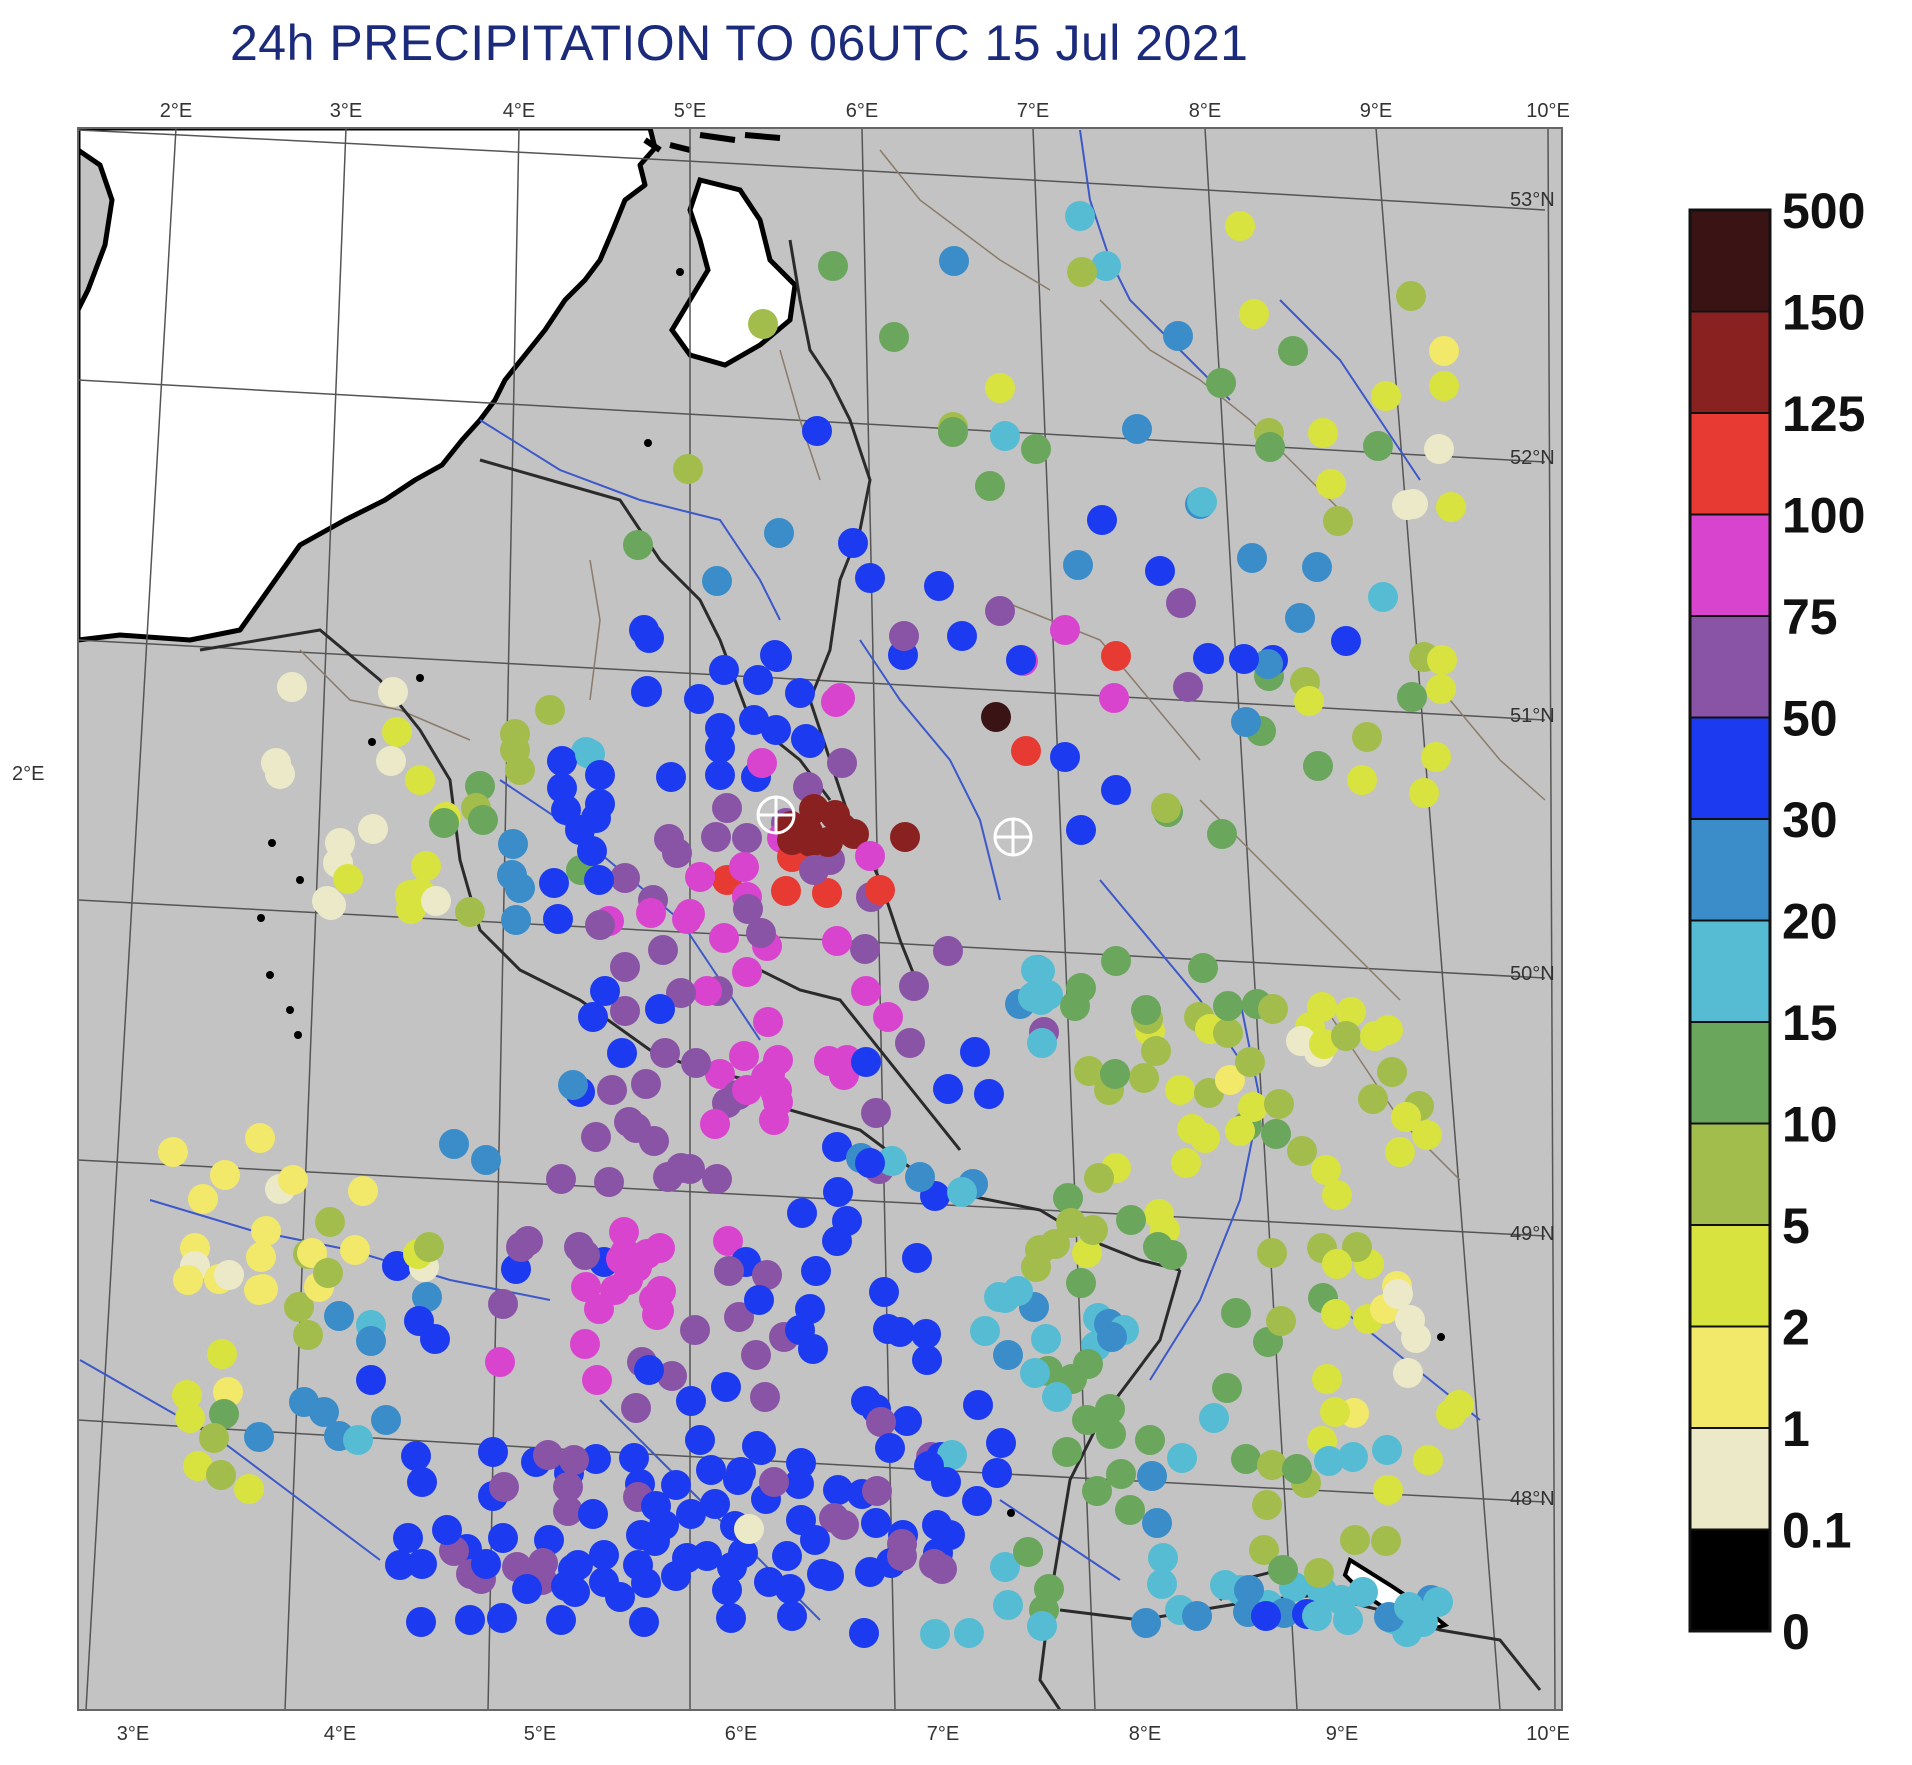  Describe the element at coordinates (1817, 1531) in the screenshot. I see `legend-label: 0.1` at that location.